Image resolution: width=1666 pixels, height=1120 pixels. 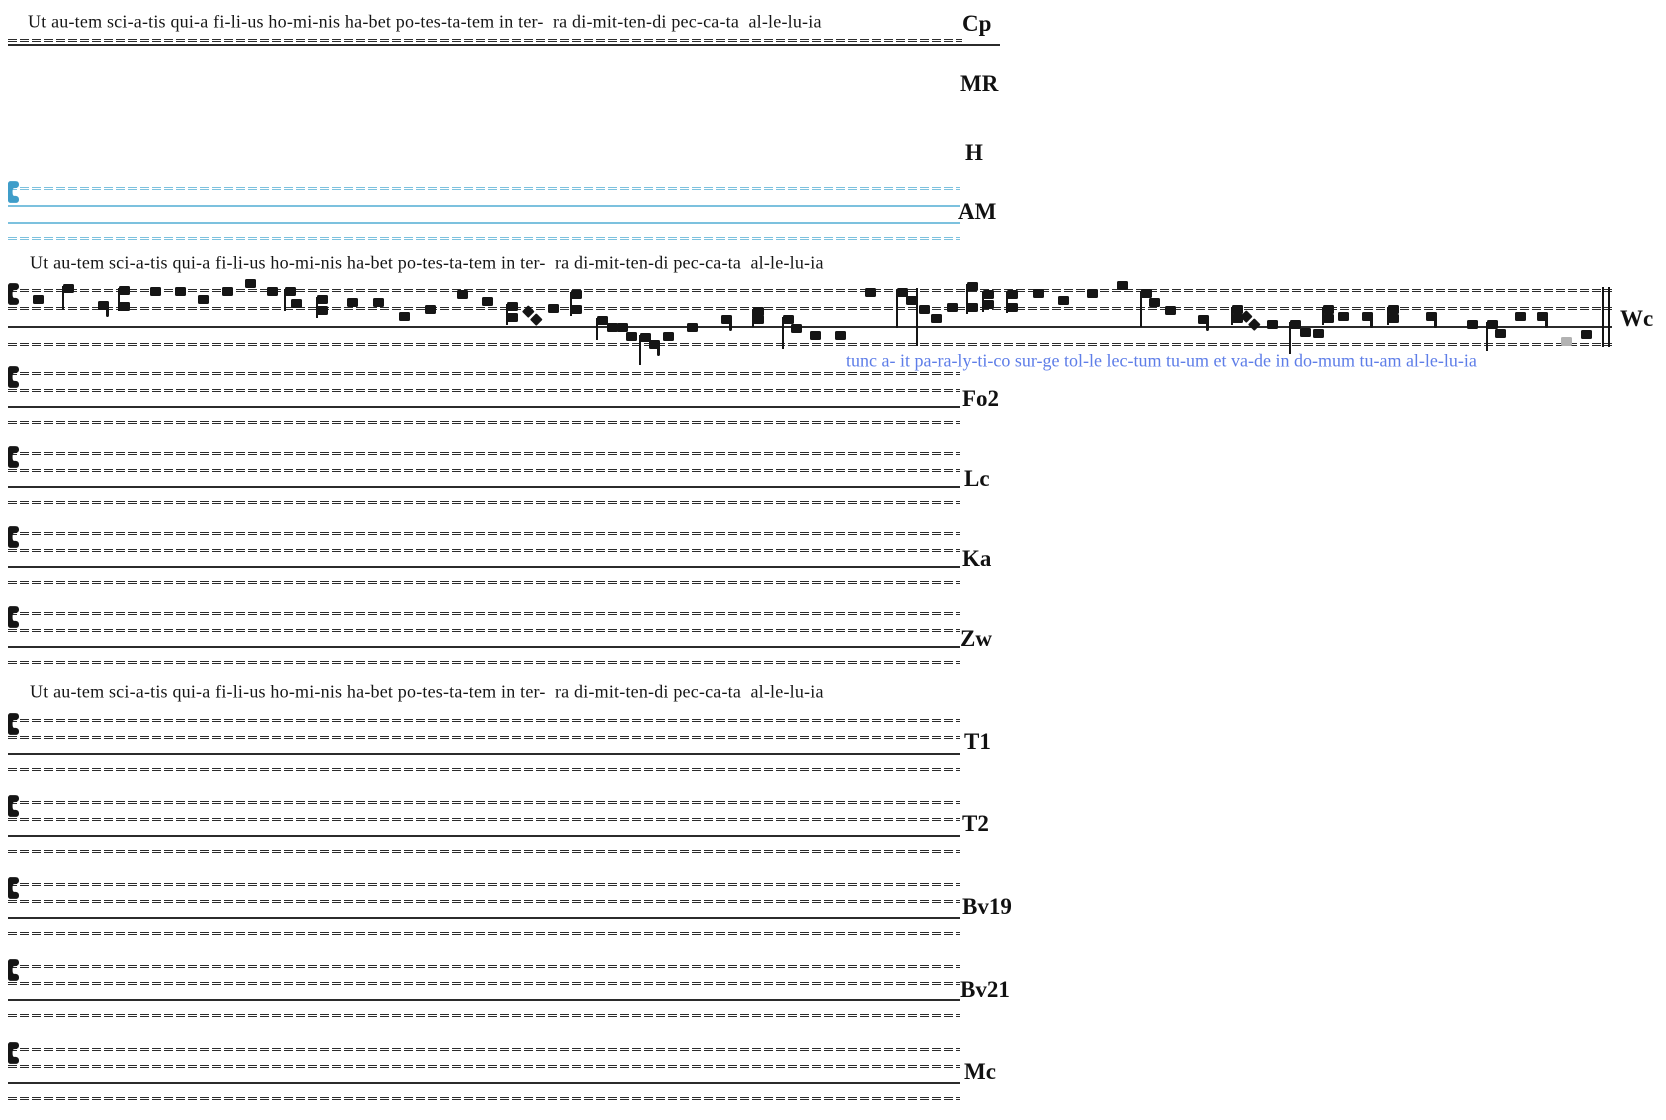 I want to click on neume-gray-note, so click(x=1566, y=341).